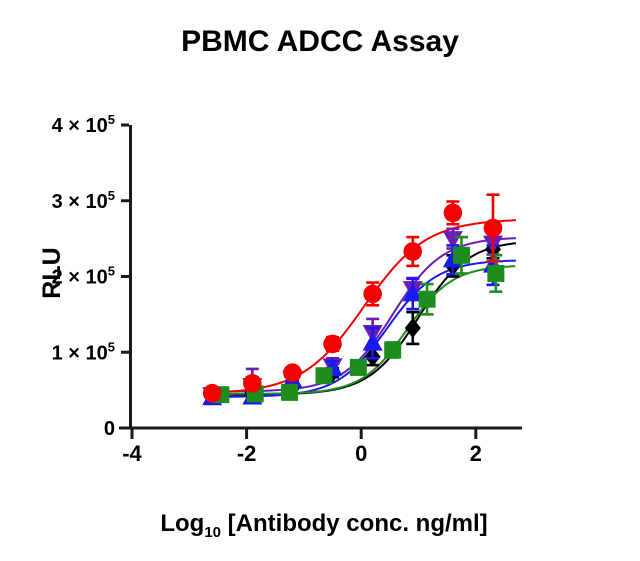 This screenshot has width=640, height=561. I want to click on x-tick-label: -2, so click(247, 453).